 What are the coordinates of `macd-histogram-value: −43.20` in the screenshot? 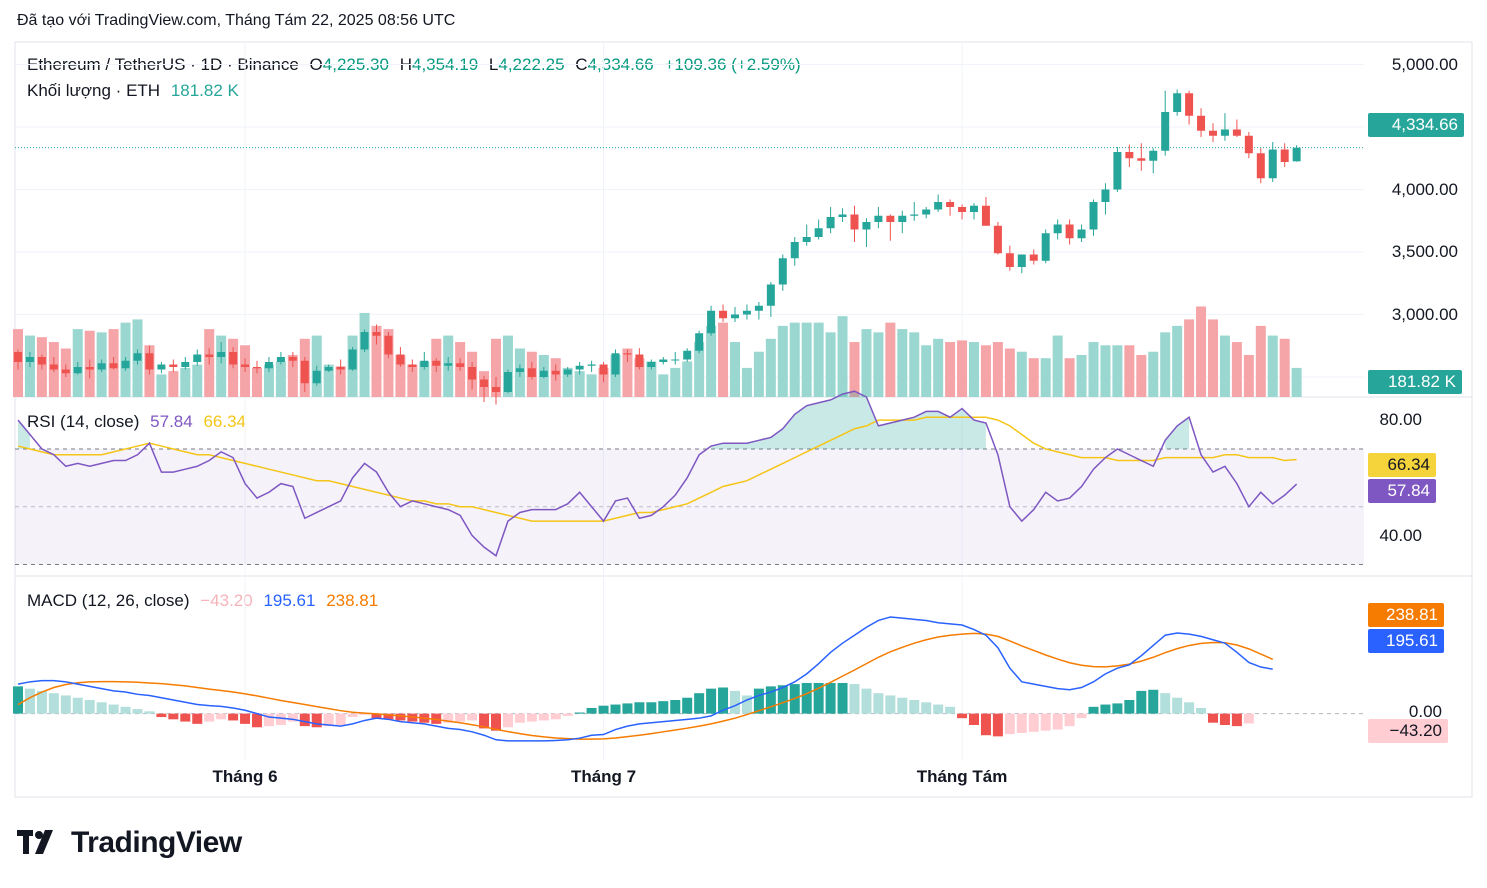 It's located at (226, 600).